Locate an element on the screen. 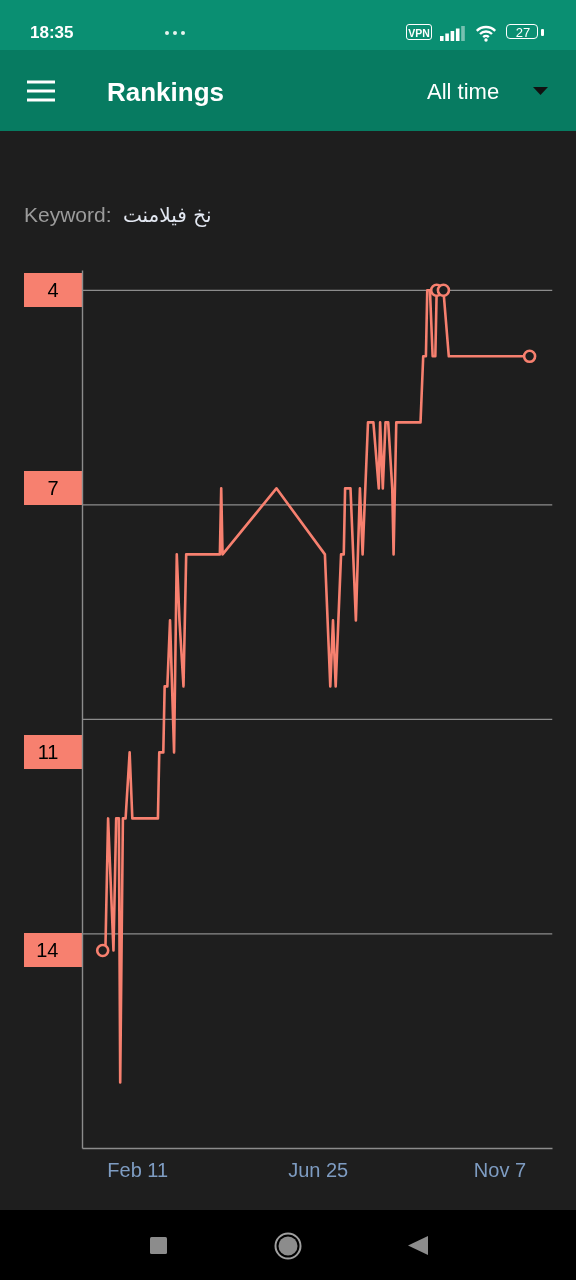 The width and height of the screenshot is (576, 1280). text: VPN is located at coordinates (419, 32).